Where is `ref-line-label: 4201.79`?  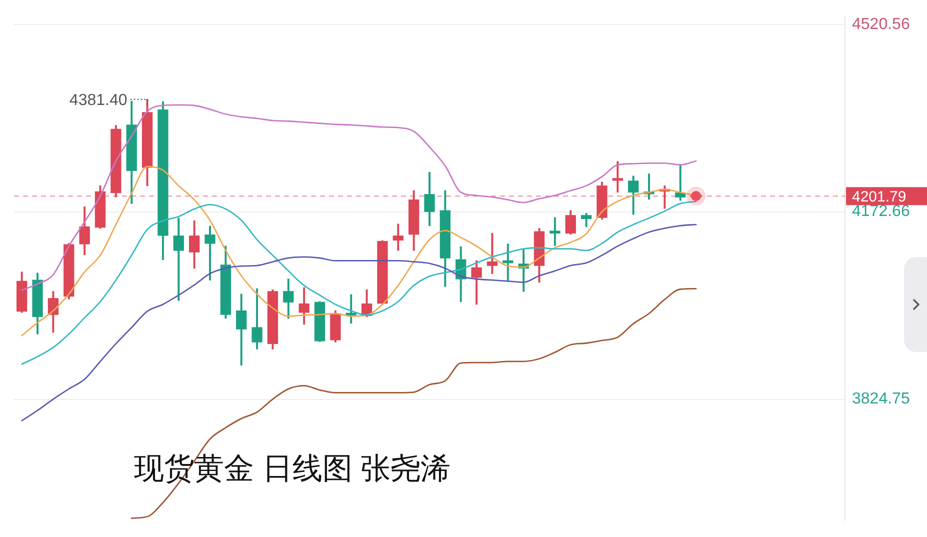 ref-line-label: 4201.79 is located at coordinates (879, 197).